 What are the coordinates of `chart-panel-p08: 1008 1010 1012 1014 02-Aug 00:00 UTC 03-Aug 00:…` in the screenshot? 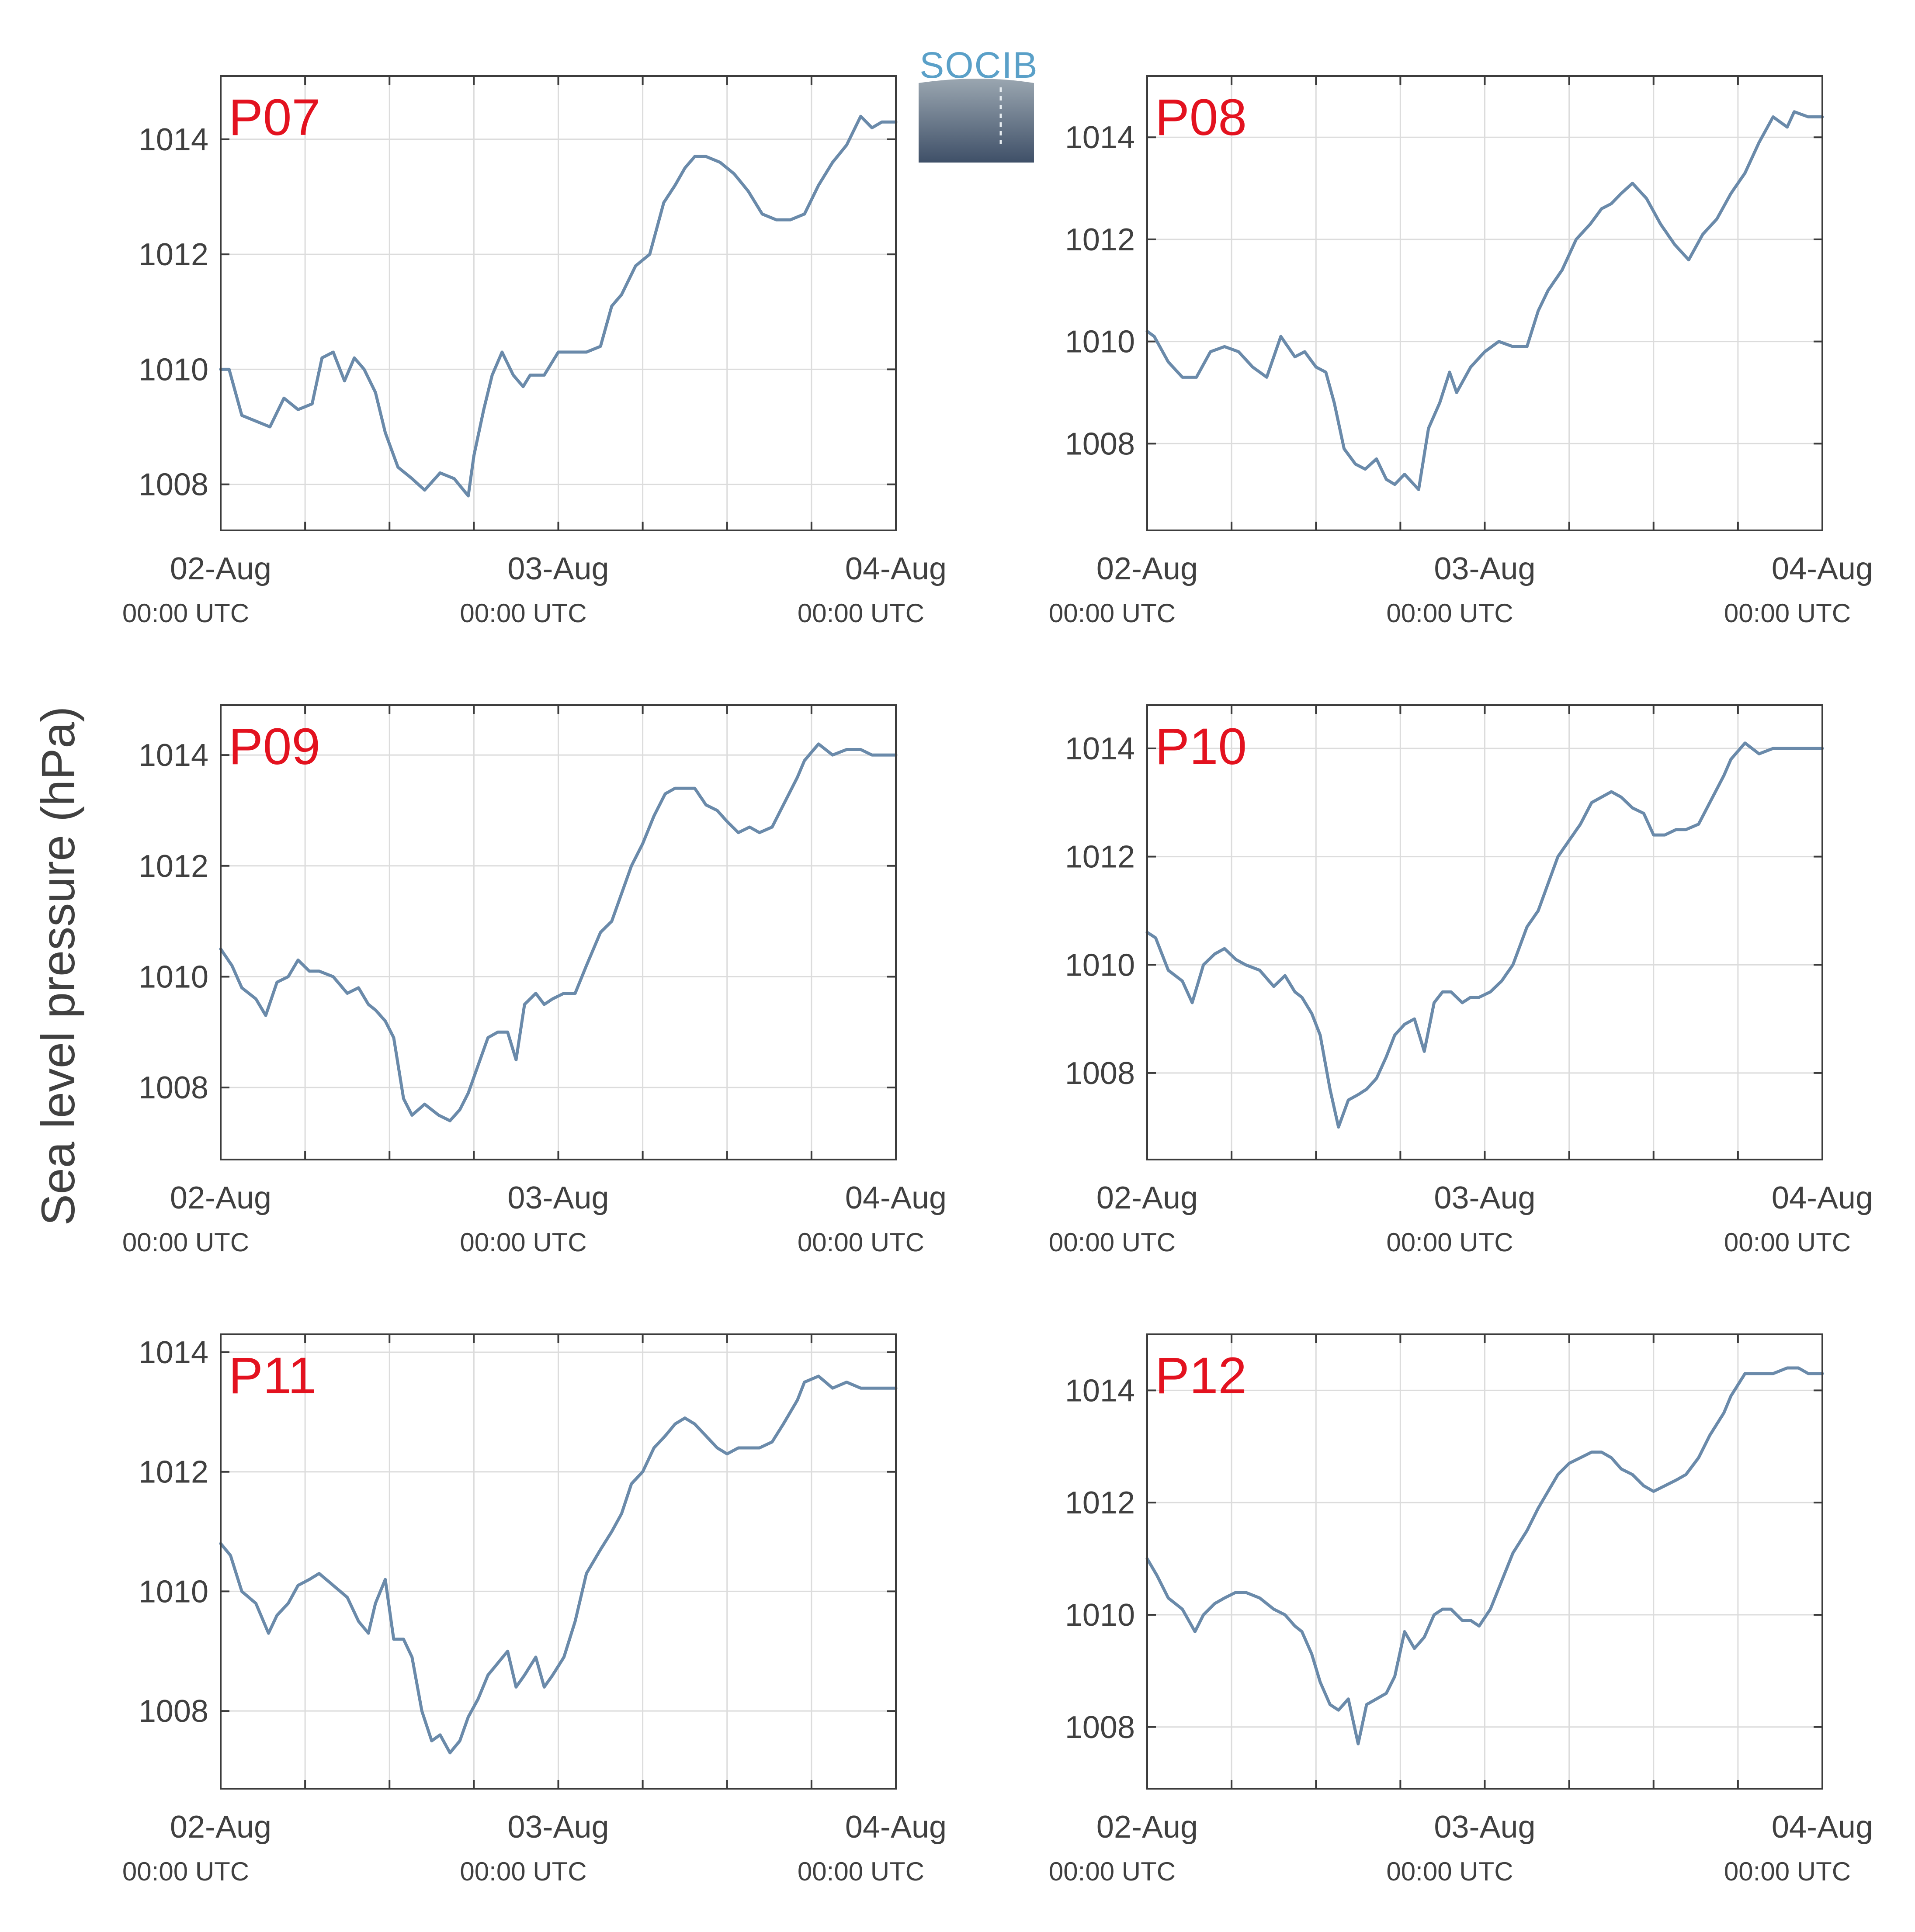 It's located at (1461, 351).